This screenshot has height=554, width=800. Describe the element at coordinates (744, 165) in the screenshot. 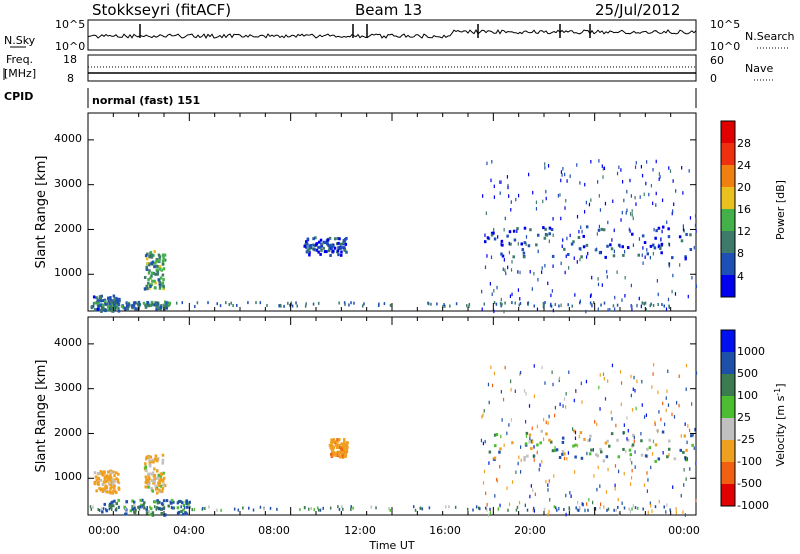

I see `power-cbar-tick-24: 24` at that location.